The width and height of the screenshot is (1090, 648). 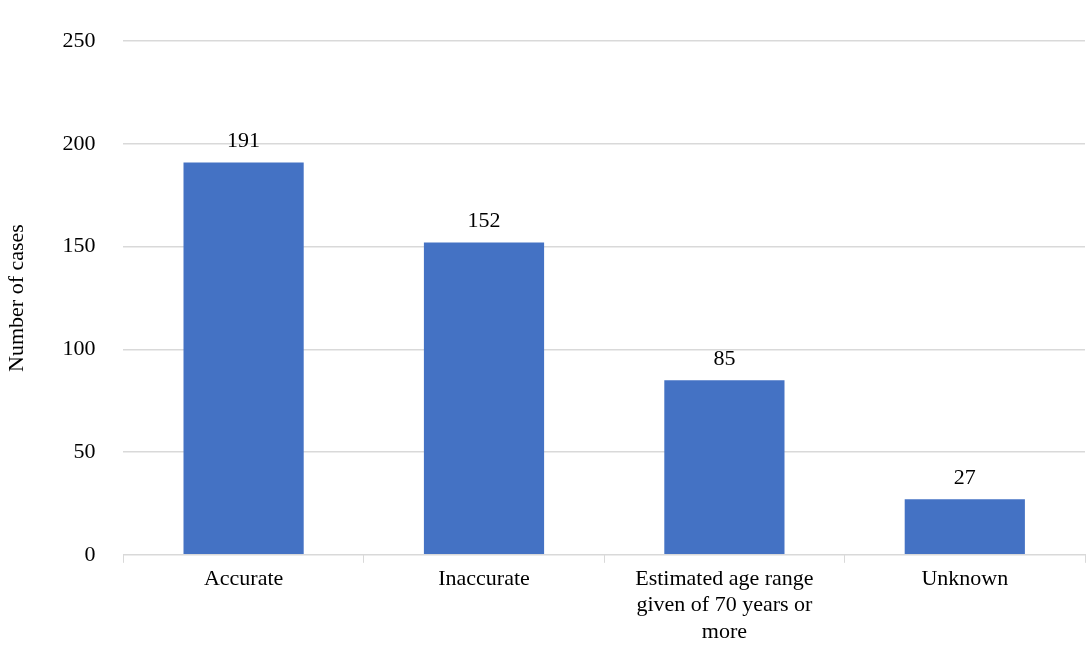 I want to click on y-tick-label: 150, so click(x=79, y=245).